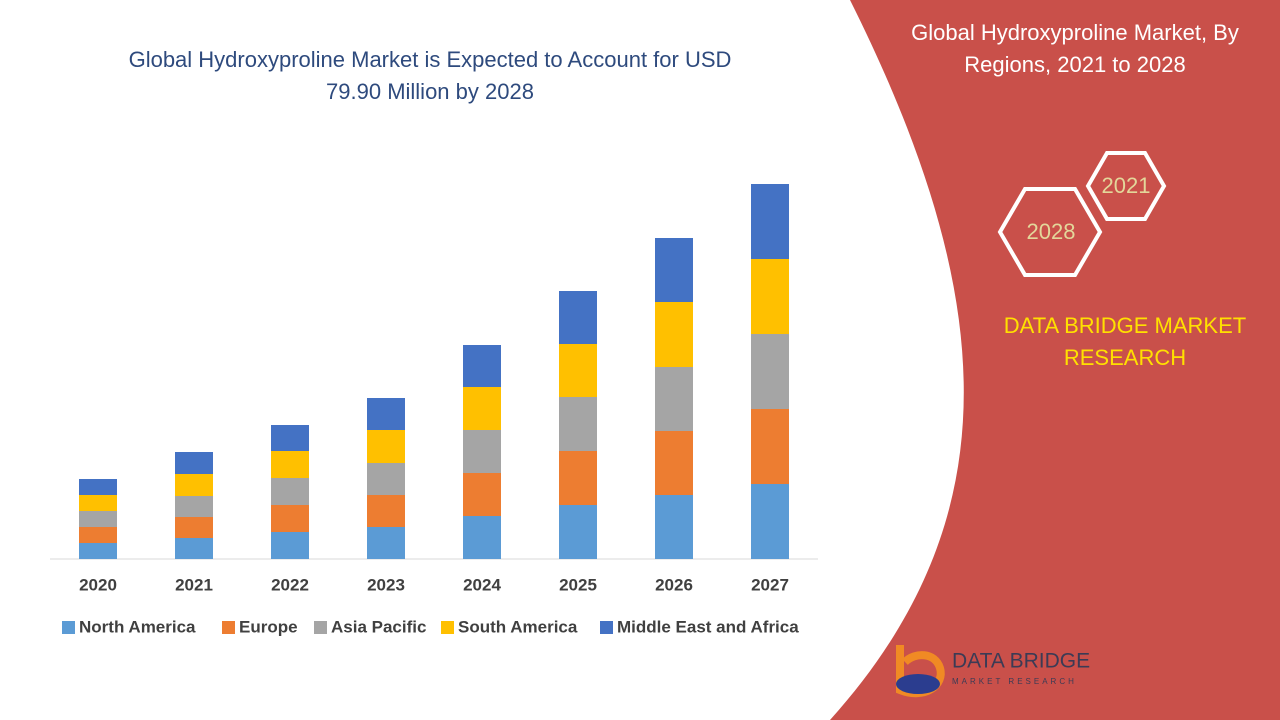 Image resolution: width=1280 pixels, height=720 pixels. I want to click on x-tick-label: 2025, so click(578, 584).